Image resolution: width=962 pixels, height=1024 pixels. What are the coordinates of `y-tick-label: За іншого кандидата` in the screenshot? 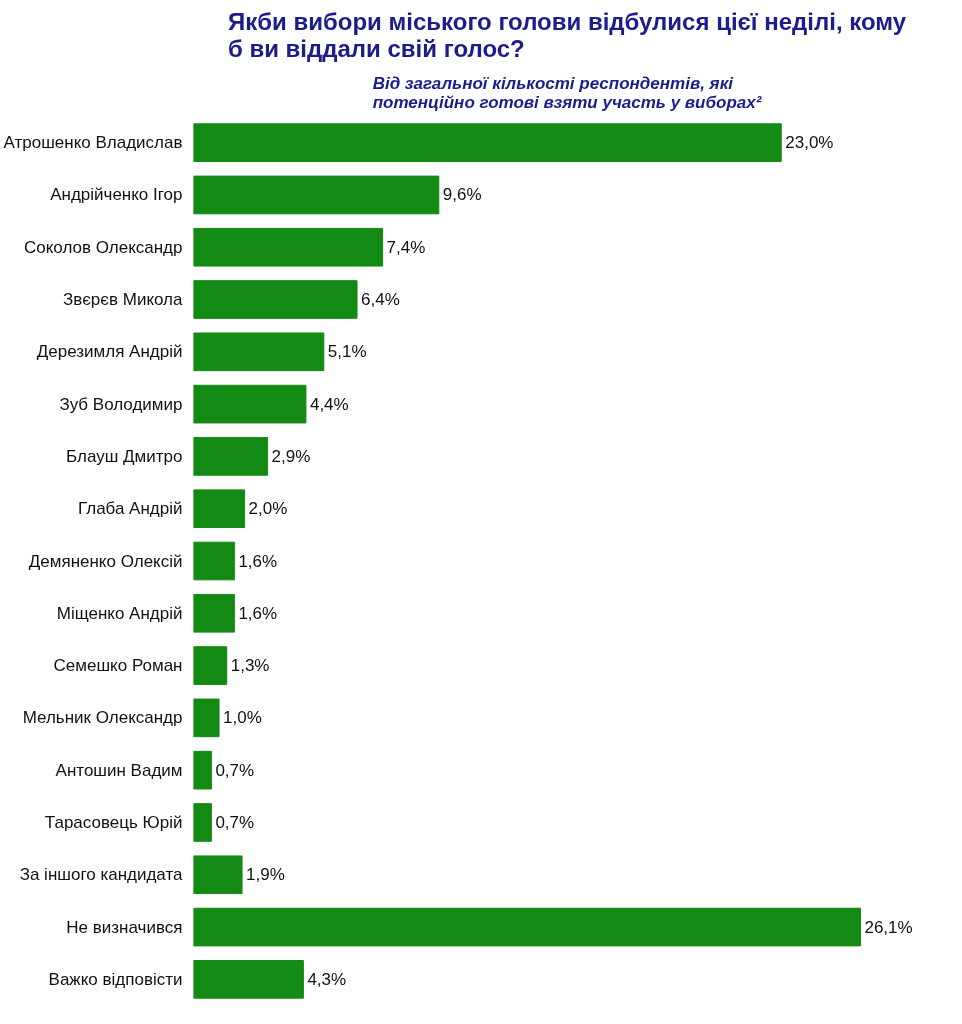 It's located at (101, 875).